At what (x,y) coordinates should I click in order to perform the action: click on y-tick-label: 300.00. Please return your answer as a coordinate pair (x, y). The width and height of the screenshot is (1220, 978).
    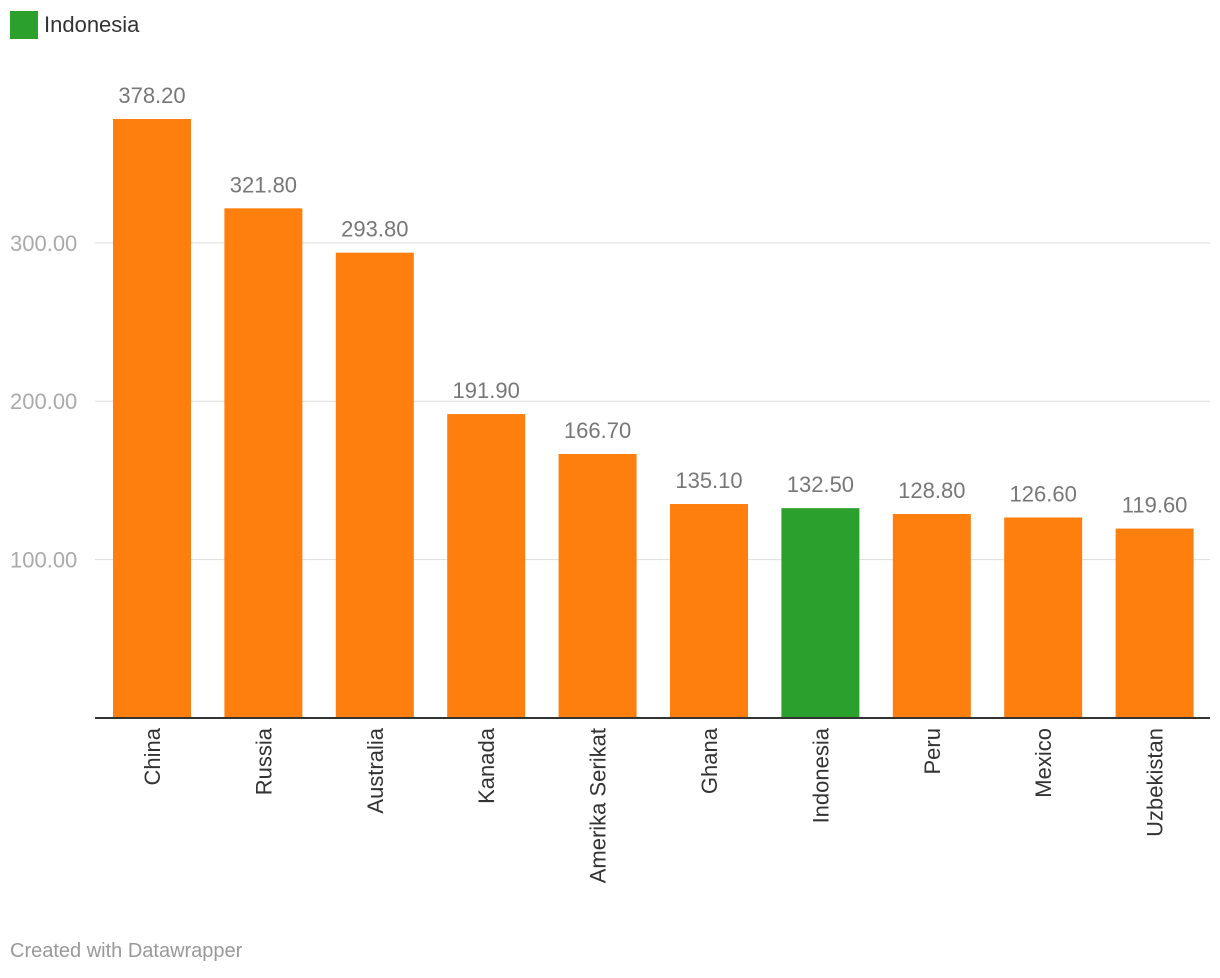
    Looking at the image, I should click on (43, 243).